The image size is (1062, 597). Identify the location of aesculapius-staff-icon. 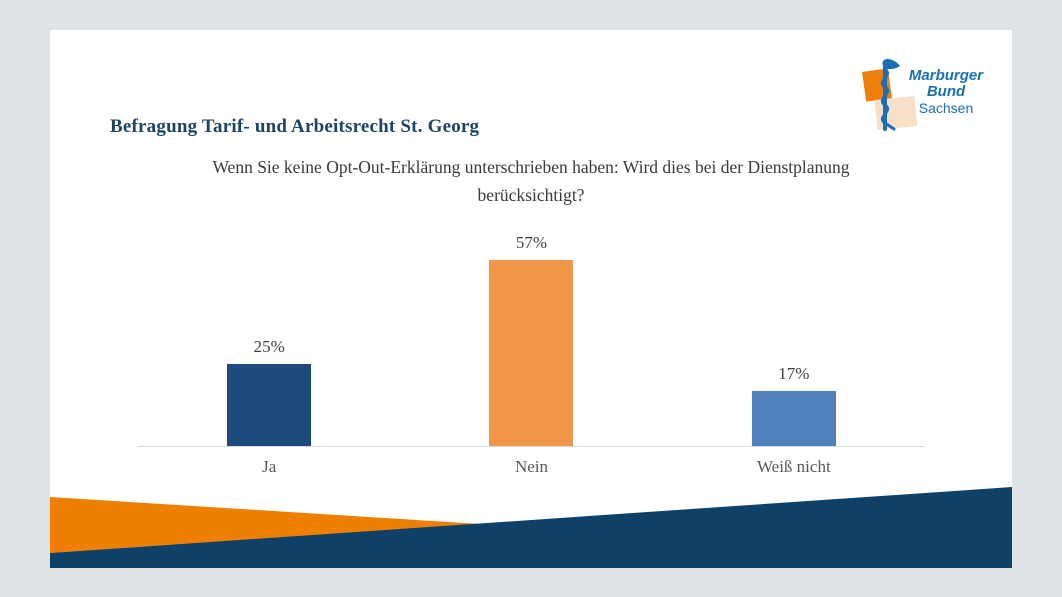
(890, 94).